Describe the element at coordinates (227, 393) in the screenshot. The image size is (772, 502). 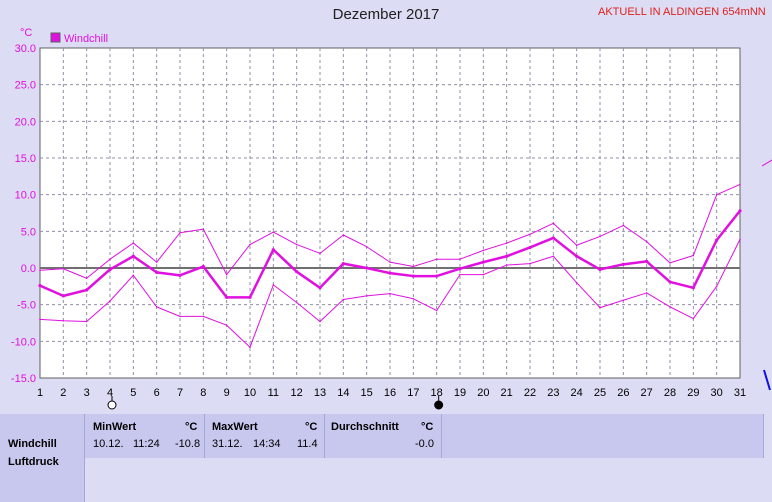
I see `x-tick-label: 9` at that location.